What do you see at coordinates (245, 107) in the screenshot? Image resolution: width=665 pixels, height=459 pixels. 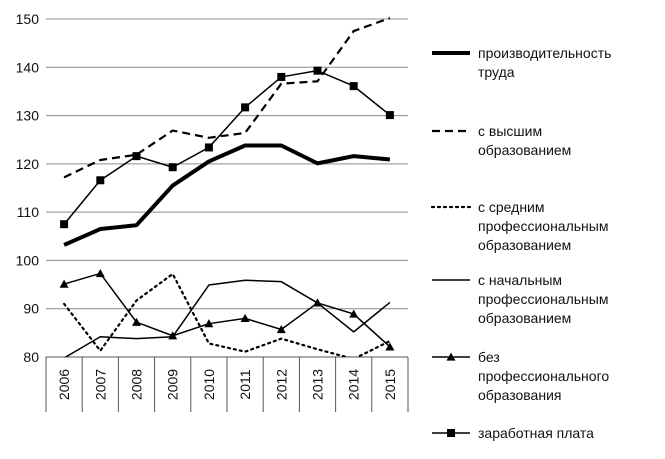 I see `data-point-wages-2011` at bounding box center [245, 107].